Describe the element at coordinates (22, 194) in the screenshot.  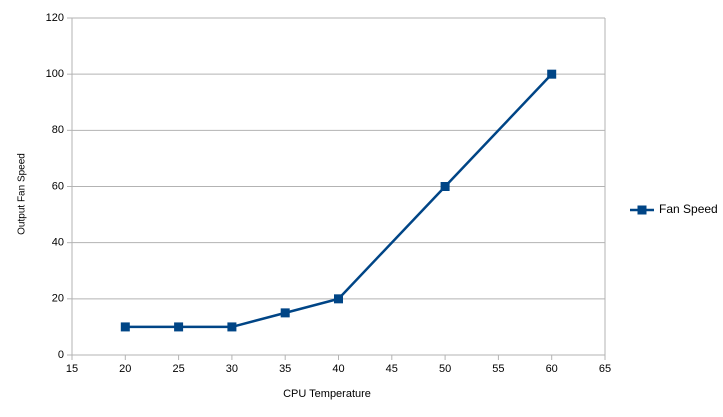
I see `y-axis-label: Output Fan Speed` at that location.